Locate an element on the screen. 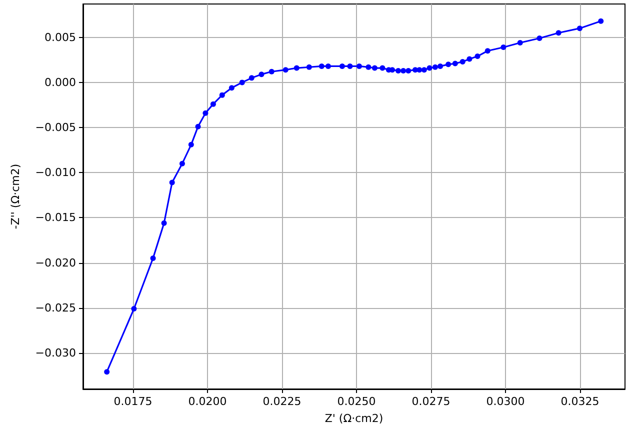  x-tick-label: 0.0250 is located at coordinates (356, 401).